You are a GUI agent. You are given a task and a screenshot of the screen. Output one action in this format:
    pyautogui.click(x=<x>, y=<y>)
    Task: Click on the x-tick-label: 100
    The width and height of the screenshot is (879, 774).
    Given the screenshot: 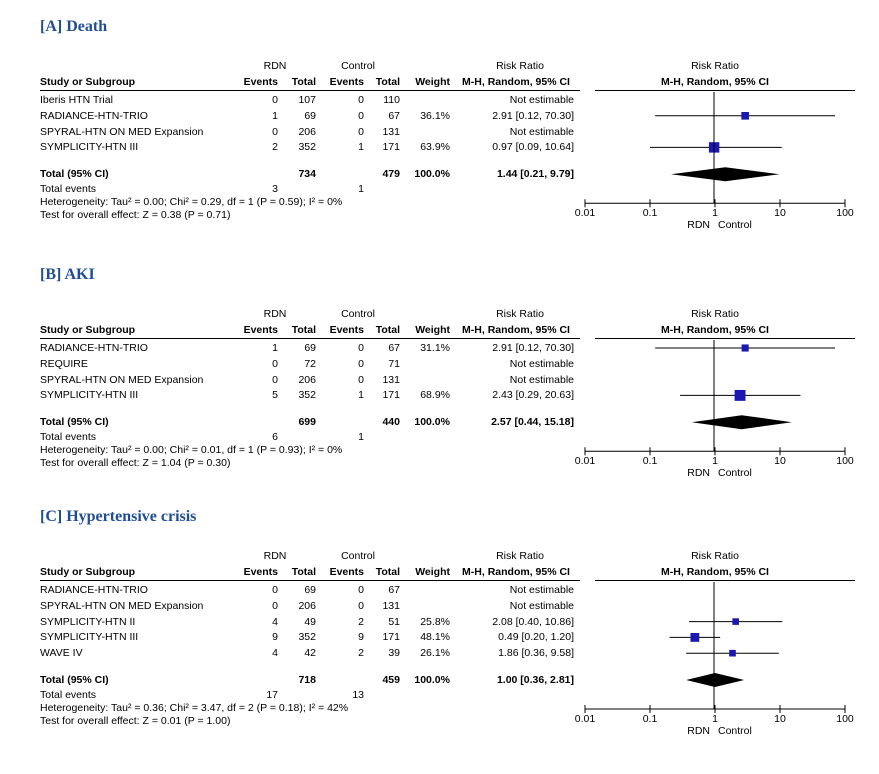 What is the action you would take?
    pyautogui.click(x=845, y=461)
    